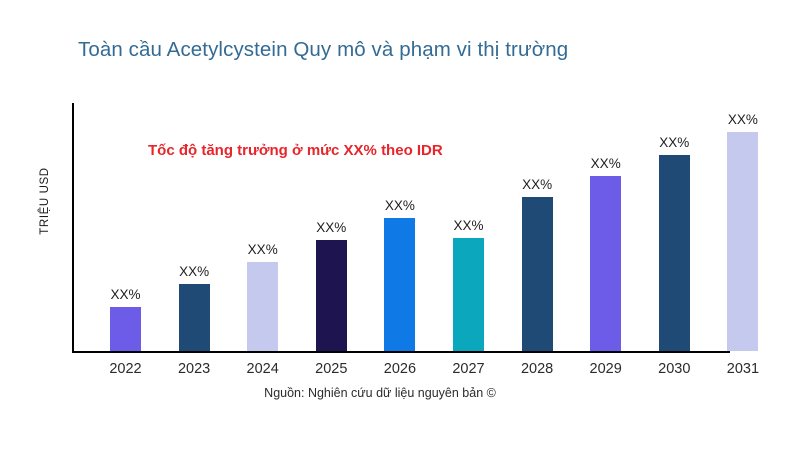 Image resolution: width=800 pixels, height=450 pixels. What do you see at coordinates (125, 369) in the screenshot?
I see `x-axis-tick-label: 2022` at bounding box center [125, 369].